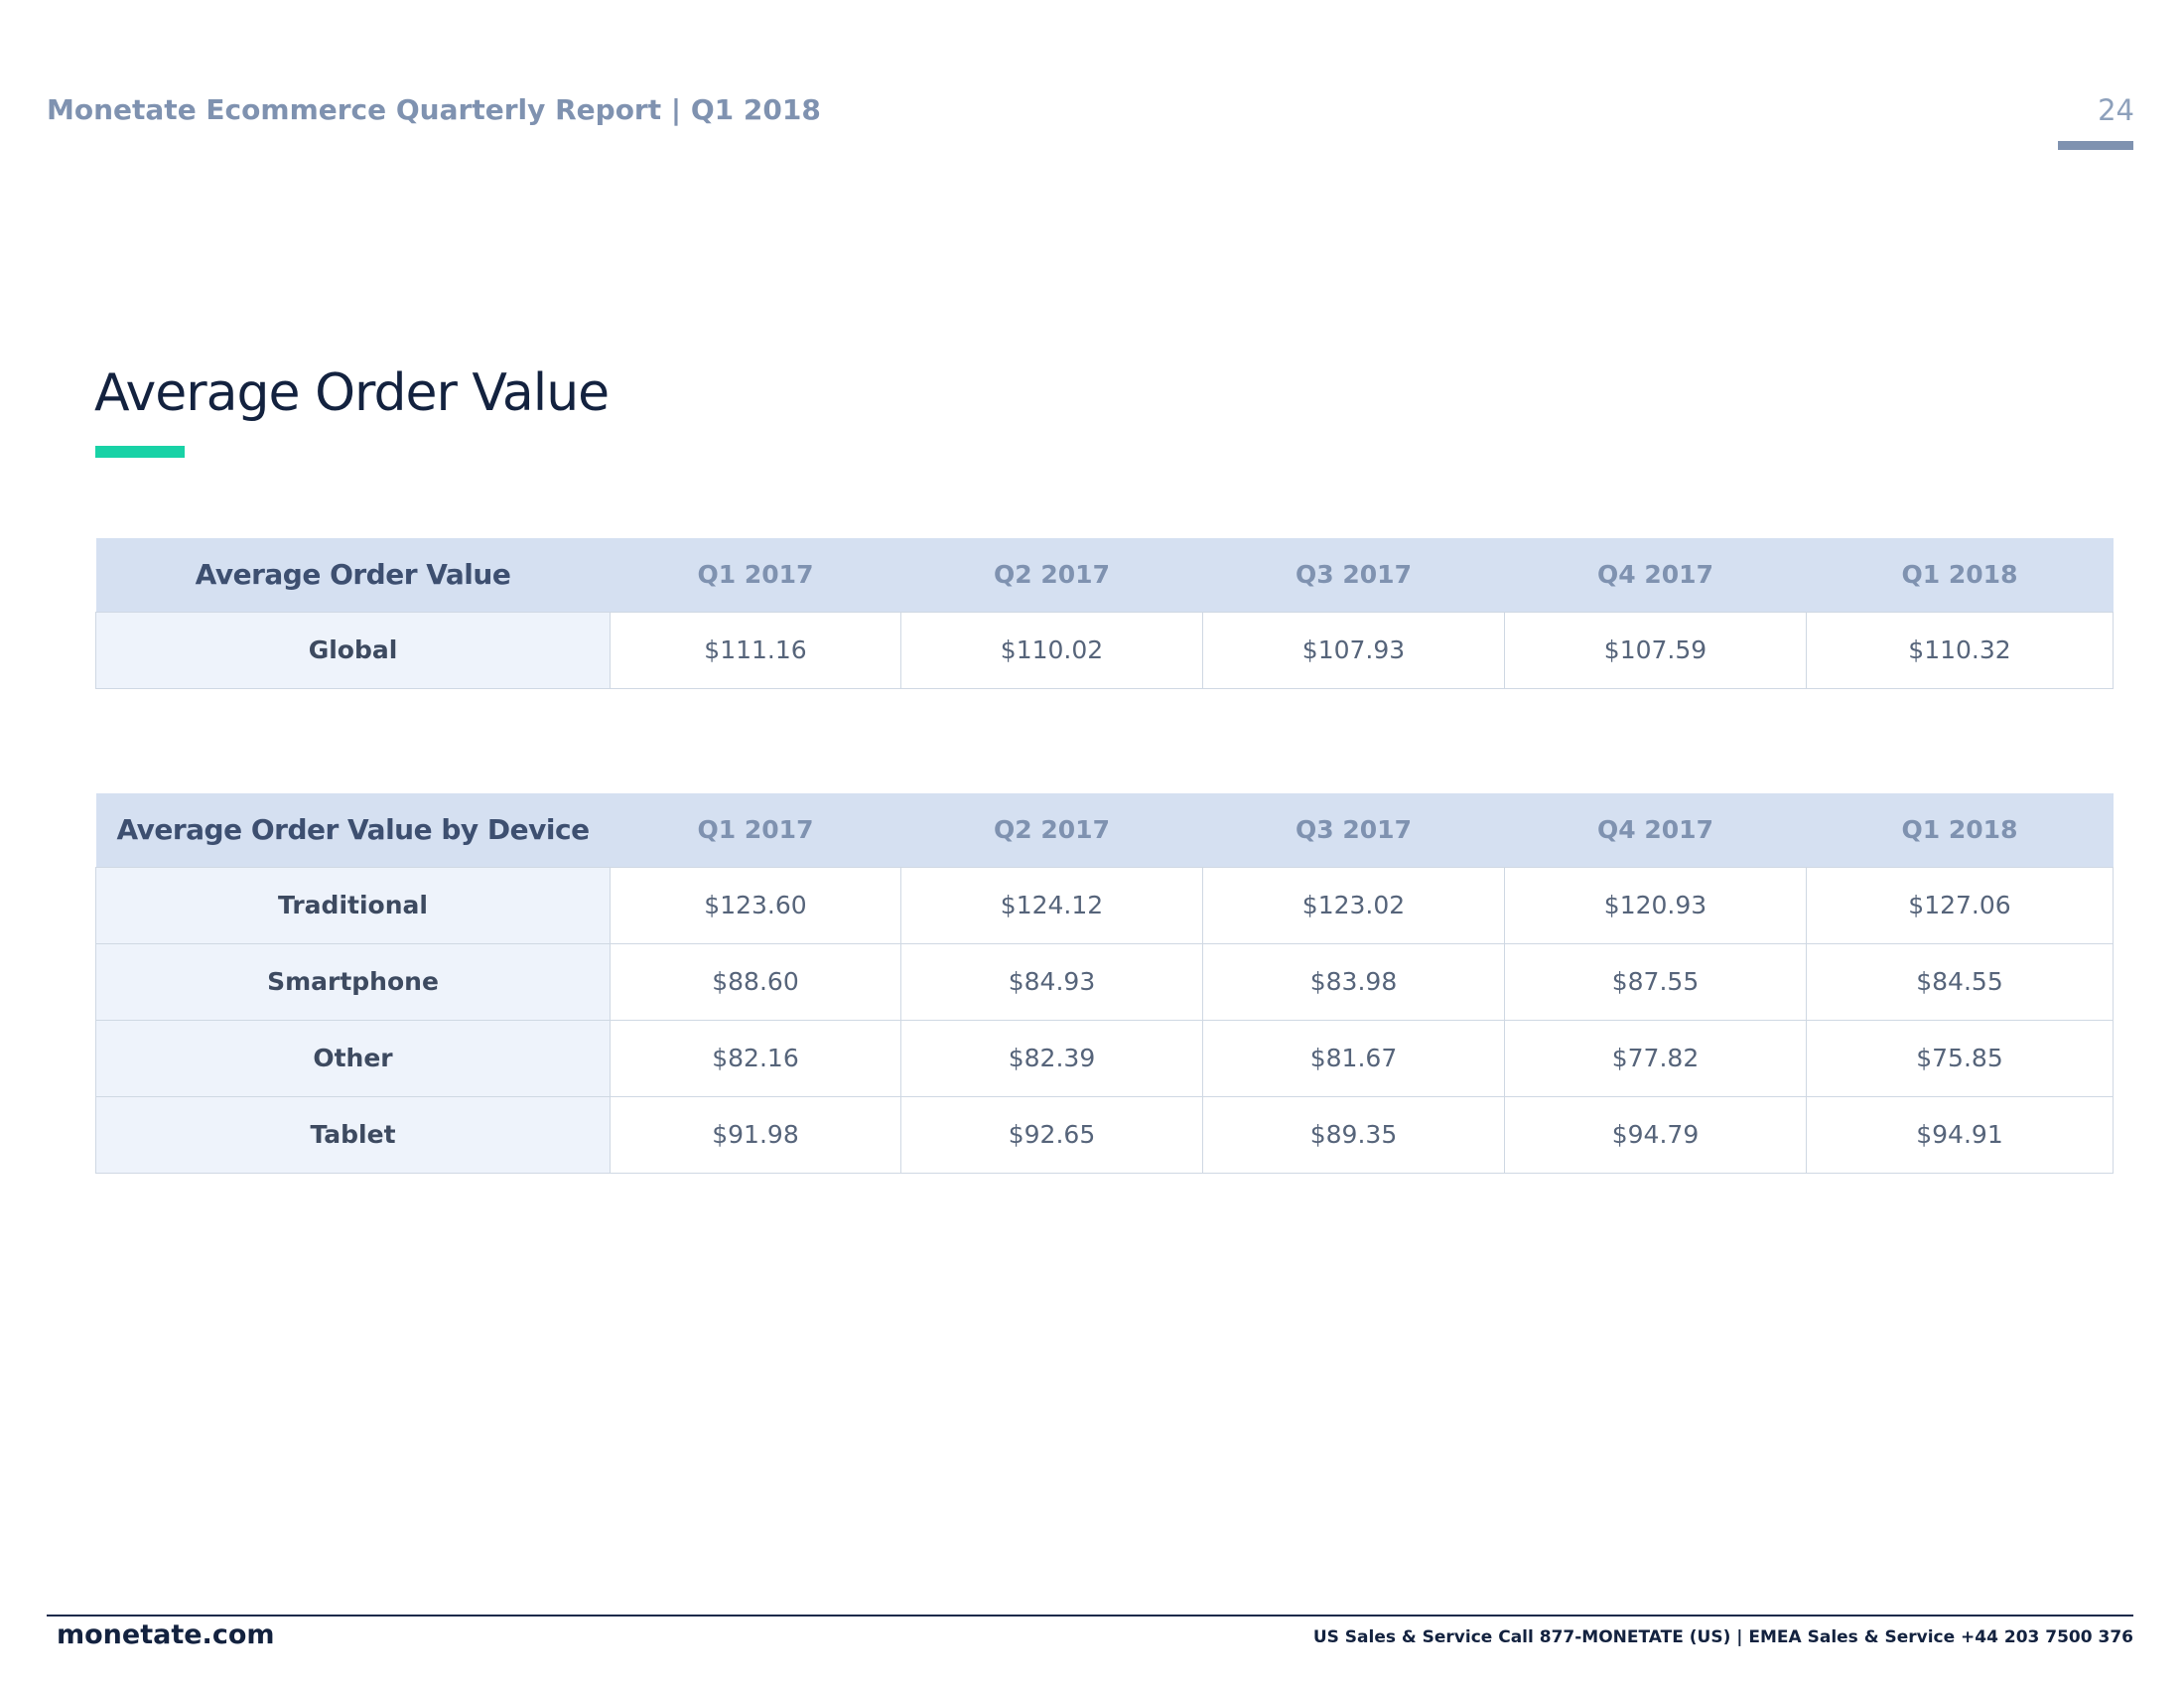  I want to click on page-number: 24, so click(2116, 110).